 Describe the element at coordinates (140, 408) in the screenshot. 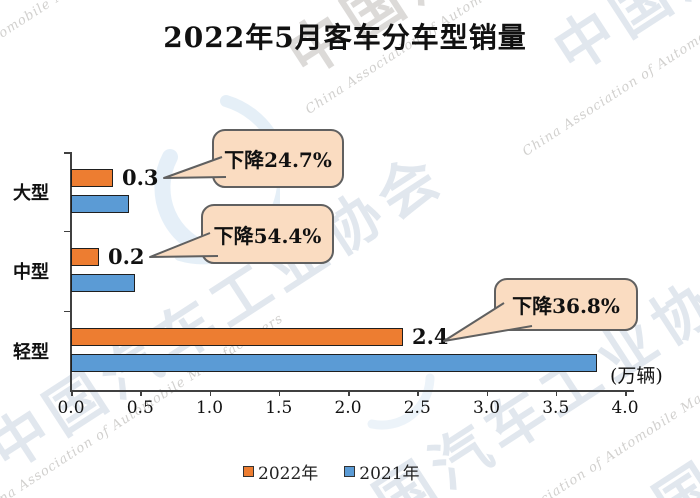

I see `x-axis-tick-label: 0.5` at that location.